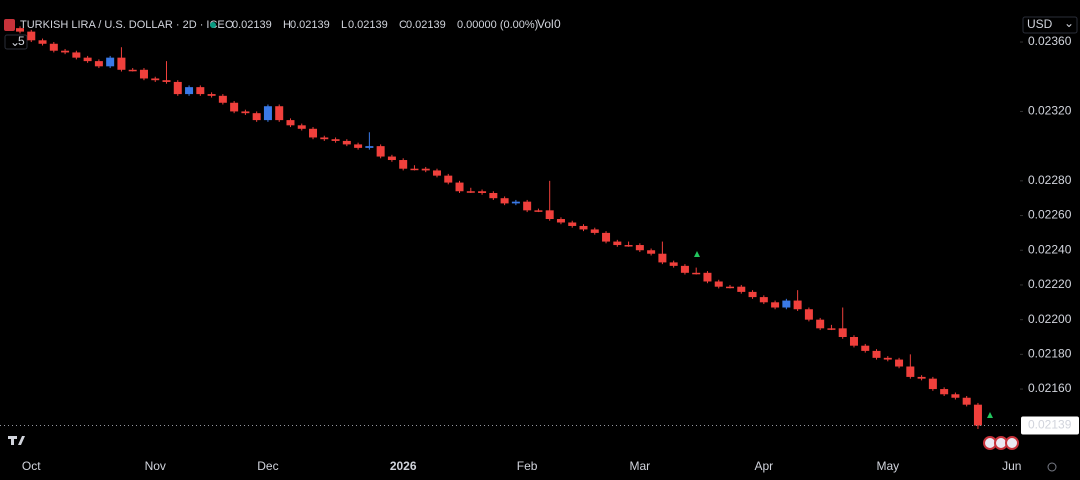 Image resolution: width=1080 pixels, height=480 pixels. What do you see at coordinates (16, 440) in the screenshot?
I see `logo` at bounding box center [16, 440].